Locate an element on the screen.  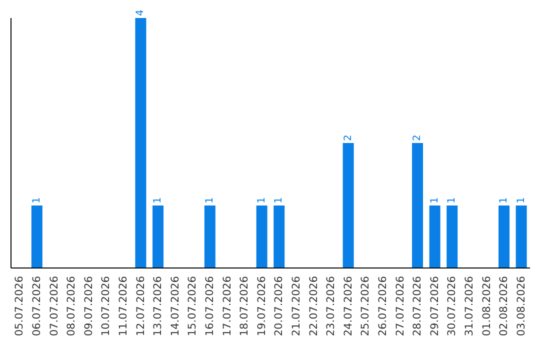
x-tick-label: 17.07.2026 is located at coordinates (227, 306).